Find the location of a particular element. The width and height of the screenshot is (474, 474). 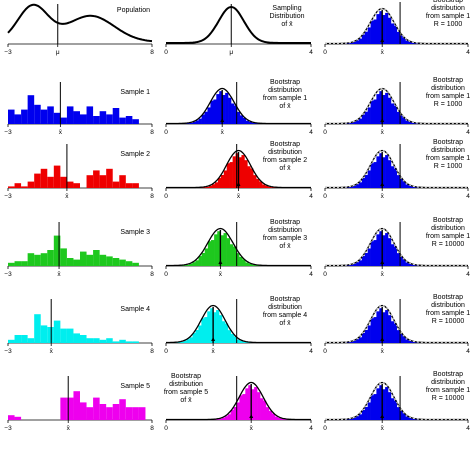

panel-label: of x̄ is located at coordinates (285, 168).